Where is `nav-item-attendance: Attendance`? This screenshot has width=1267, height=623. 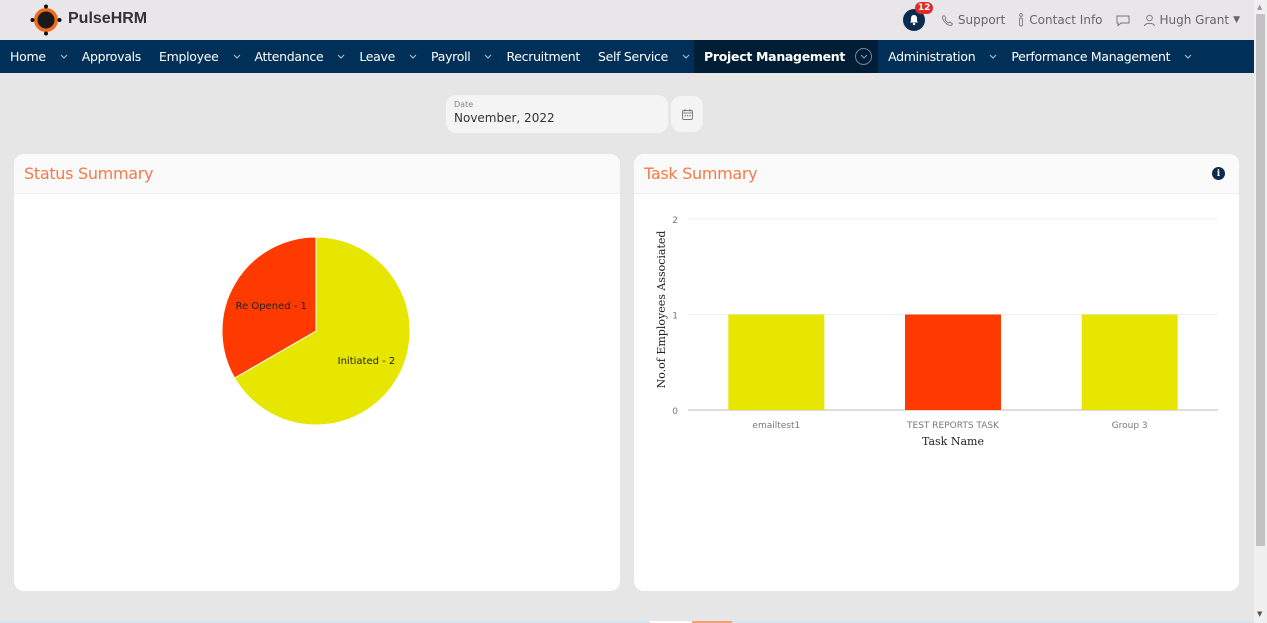 nav-item-attendance: Attendance is located at coordinates (297, 56).